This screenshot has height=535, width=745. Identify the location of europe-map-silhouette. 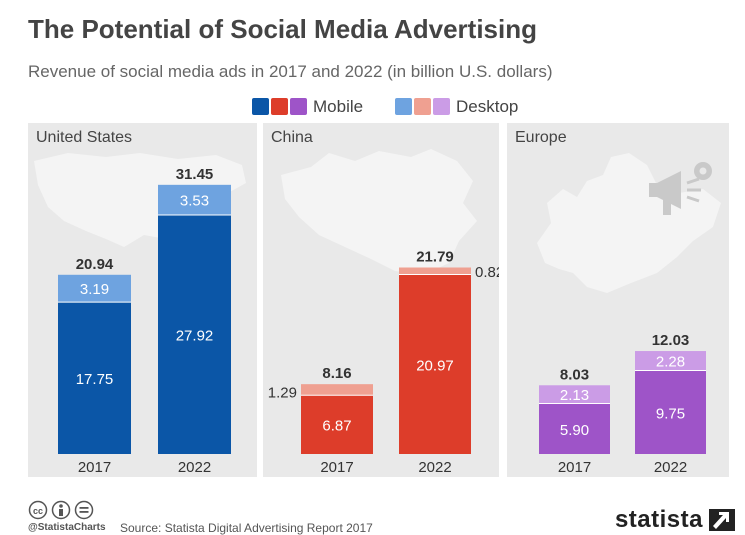
(629, 223).